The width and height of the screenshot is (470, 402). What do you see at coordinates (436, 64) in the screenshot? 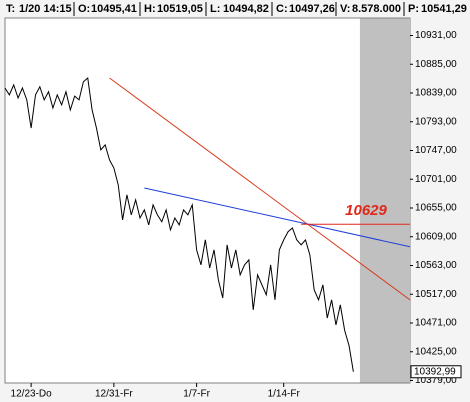
I see `y-tick-label: 10885,00` at bounding box center [436, 64].